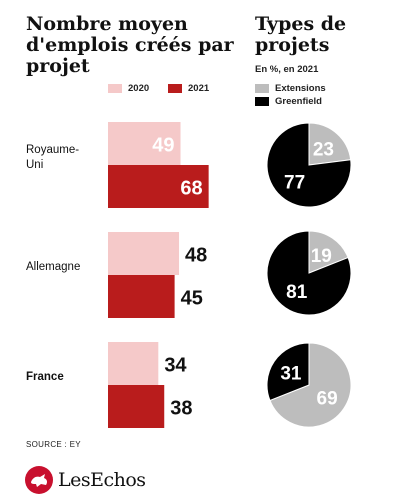  What do you see at coordinates (301, 34) in the screenshot?
I see `pie-chart-title: Types de projets` at bounding box center [301, 34].